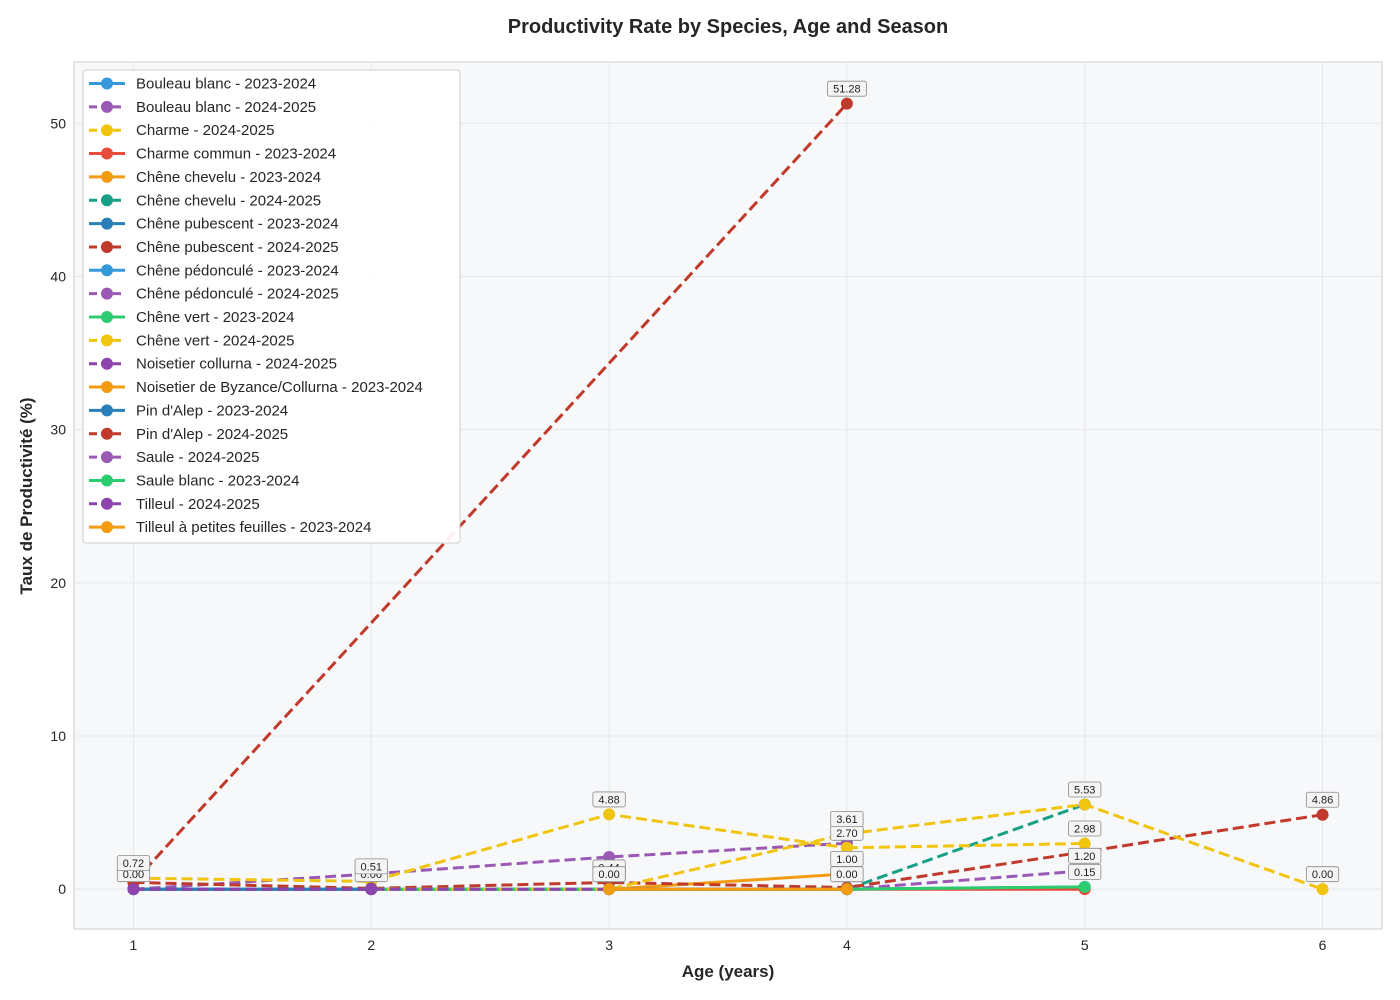 Image resolution: width=1400 pixels, height=1000 pixels. Describe the element at coordinates (58, 123) in the screenshot. I see `y-tick-label: 50` at that location.